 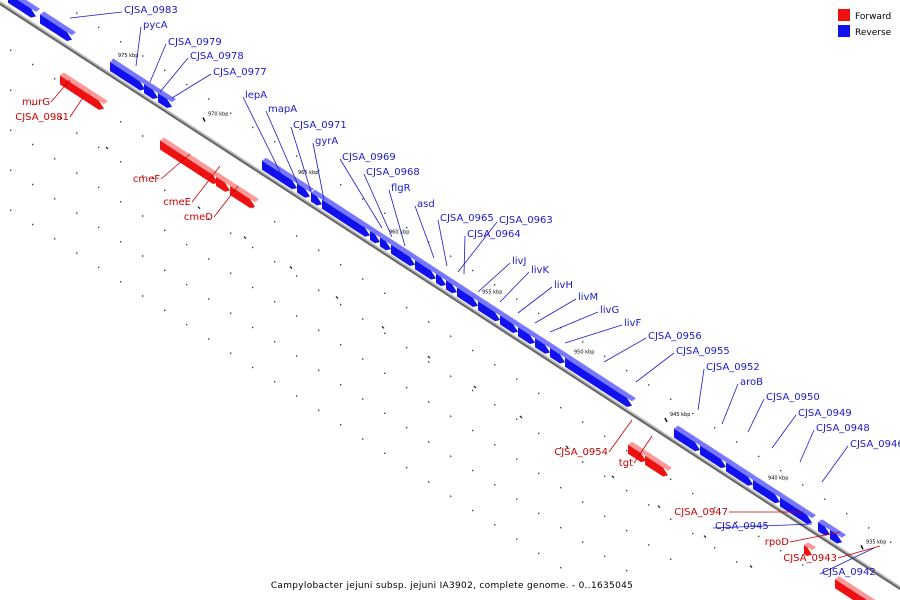 What do you see at coordinates (593, 438) in the screenshot?
I see `forward-gene-label: CJSA_0954` at bounding box center [593, 438].